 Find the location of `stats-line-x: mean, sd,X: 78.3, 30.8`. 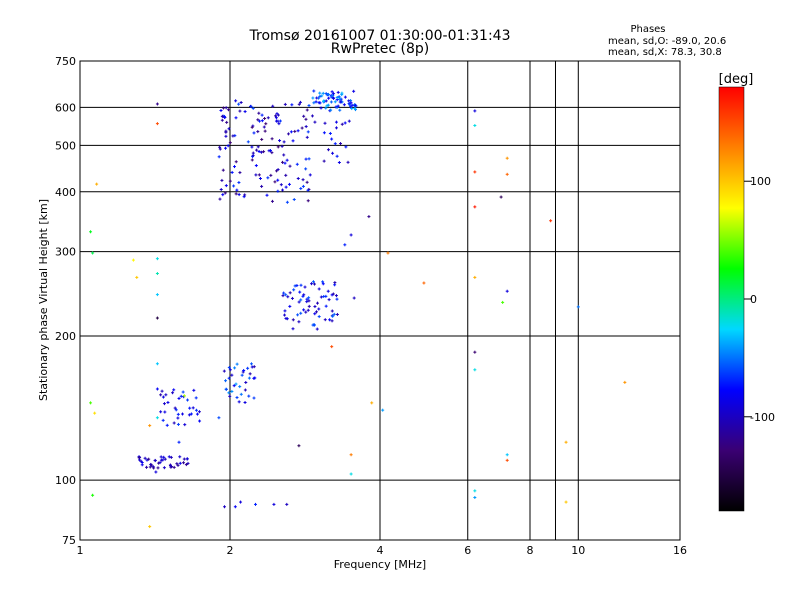

stats-line-x: mean, sd,X: 78.3, 30.8 is located at coordinates (665, 52).